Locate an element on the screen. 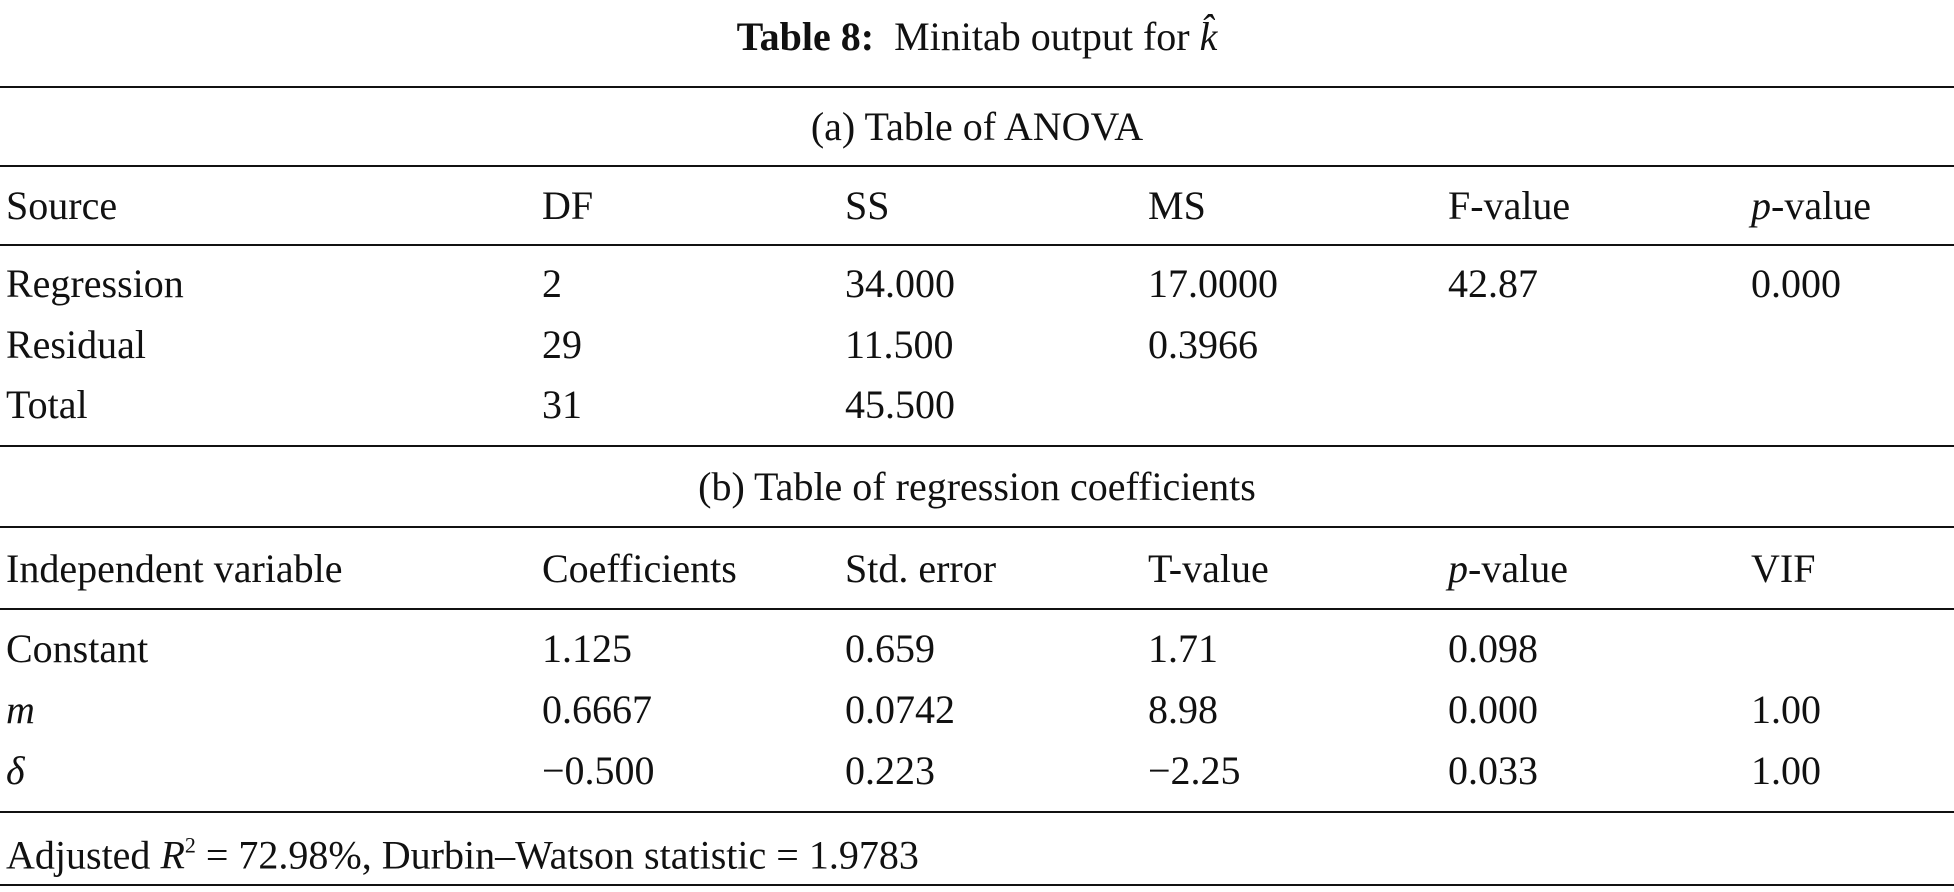 This screenshot has width=1954, height=892. header-cell: T-value is located at coordinates (1208, 568).